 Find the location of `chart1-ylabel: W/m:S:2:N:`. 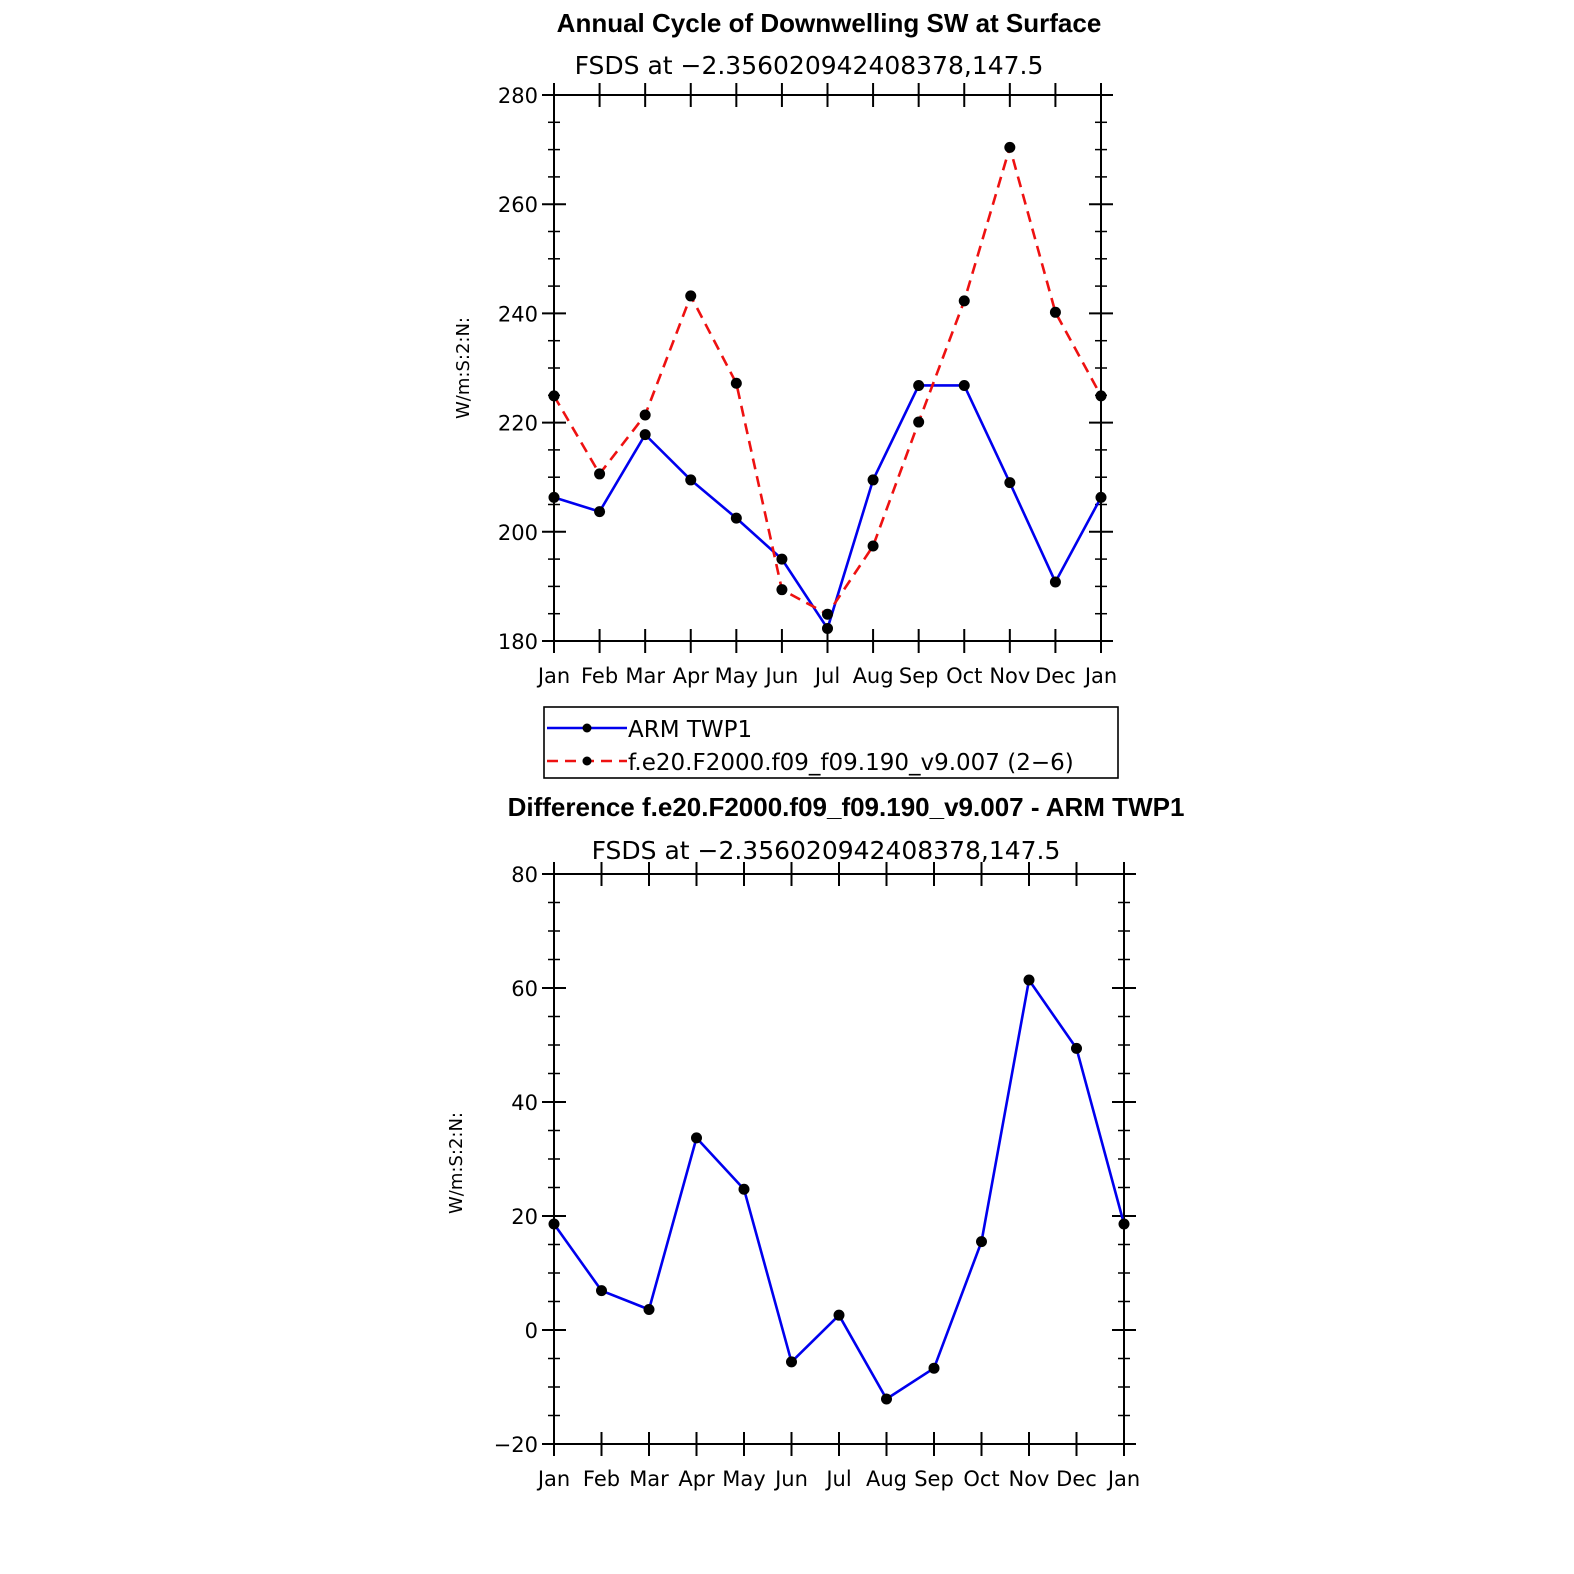

chart1-ylabel: W/m:S:2:N: is located at coordinates (463, 368).